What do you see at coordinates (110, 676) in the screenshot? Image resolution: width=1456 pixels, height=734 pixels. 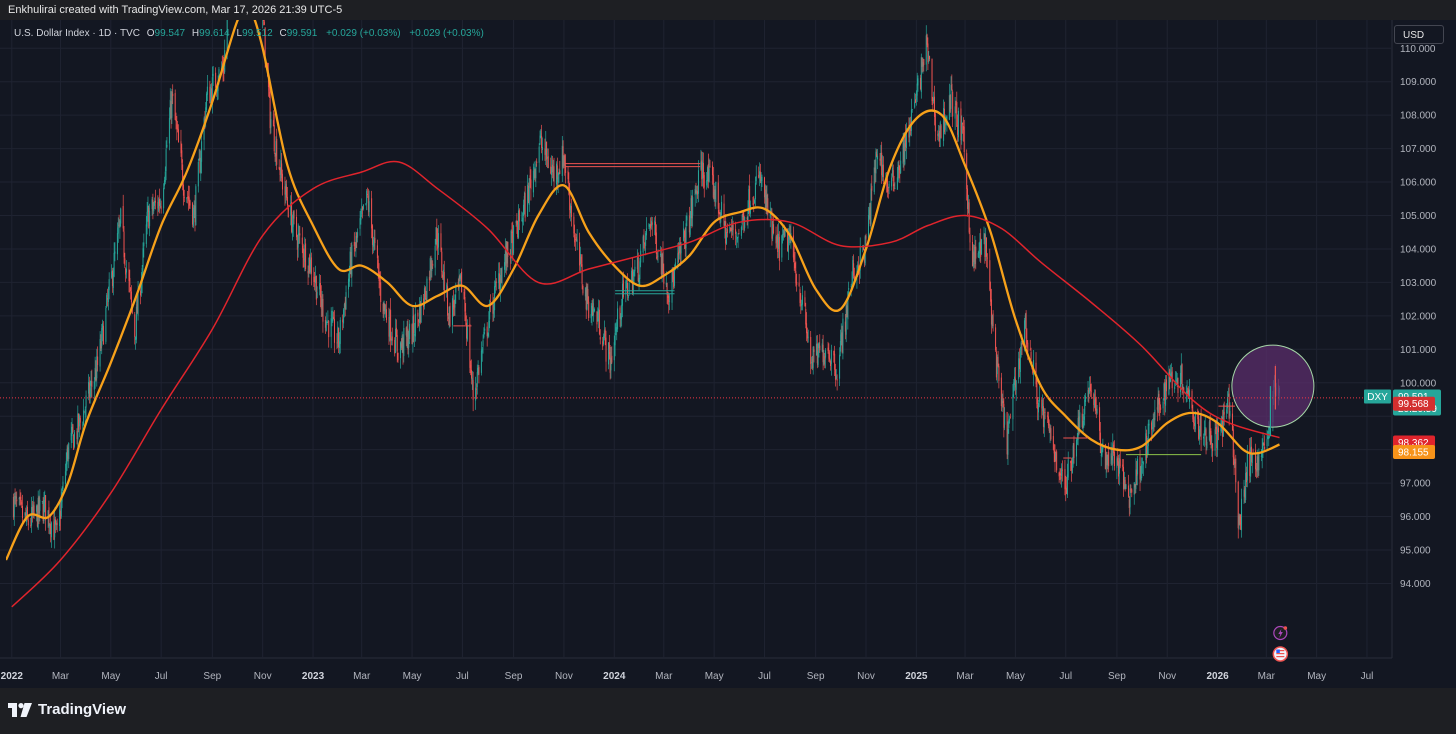 I see `x-tick-label: May` at bounding box center [110, 676].